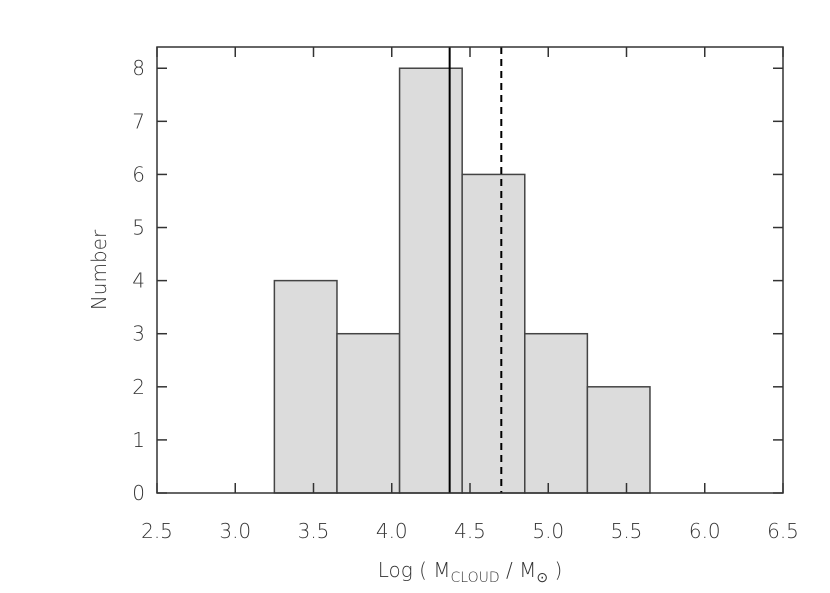 This screenshot has height=593, width=830. What do you see at coordinates (470, 531) in the screenshot?
I see `x-tick-label: 4.5` at bounding box center [470, 531].